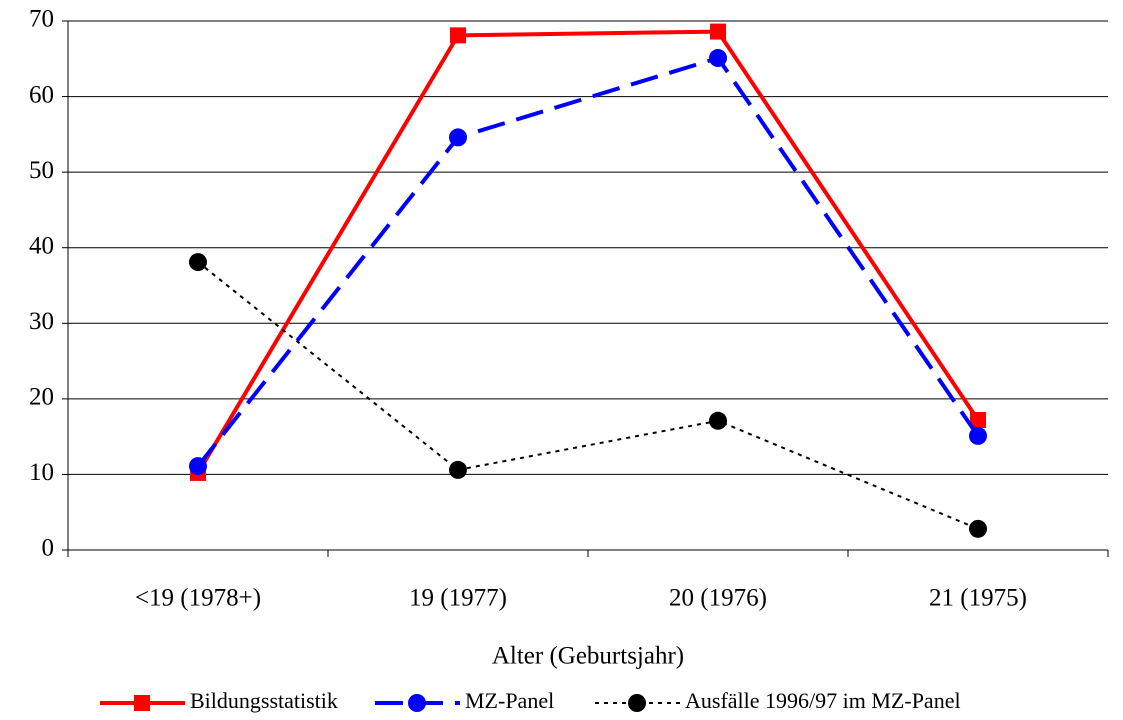 This screenshot has height=720, width=1123. What do you see at coordinates (458, 598) in the screenshot?
I see `x-tick-label: 19 (1977)` at bounding box center [458, 598].